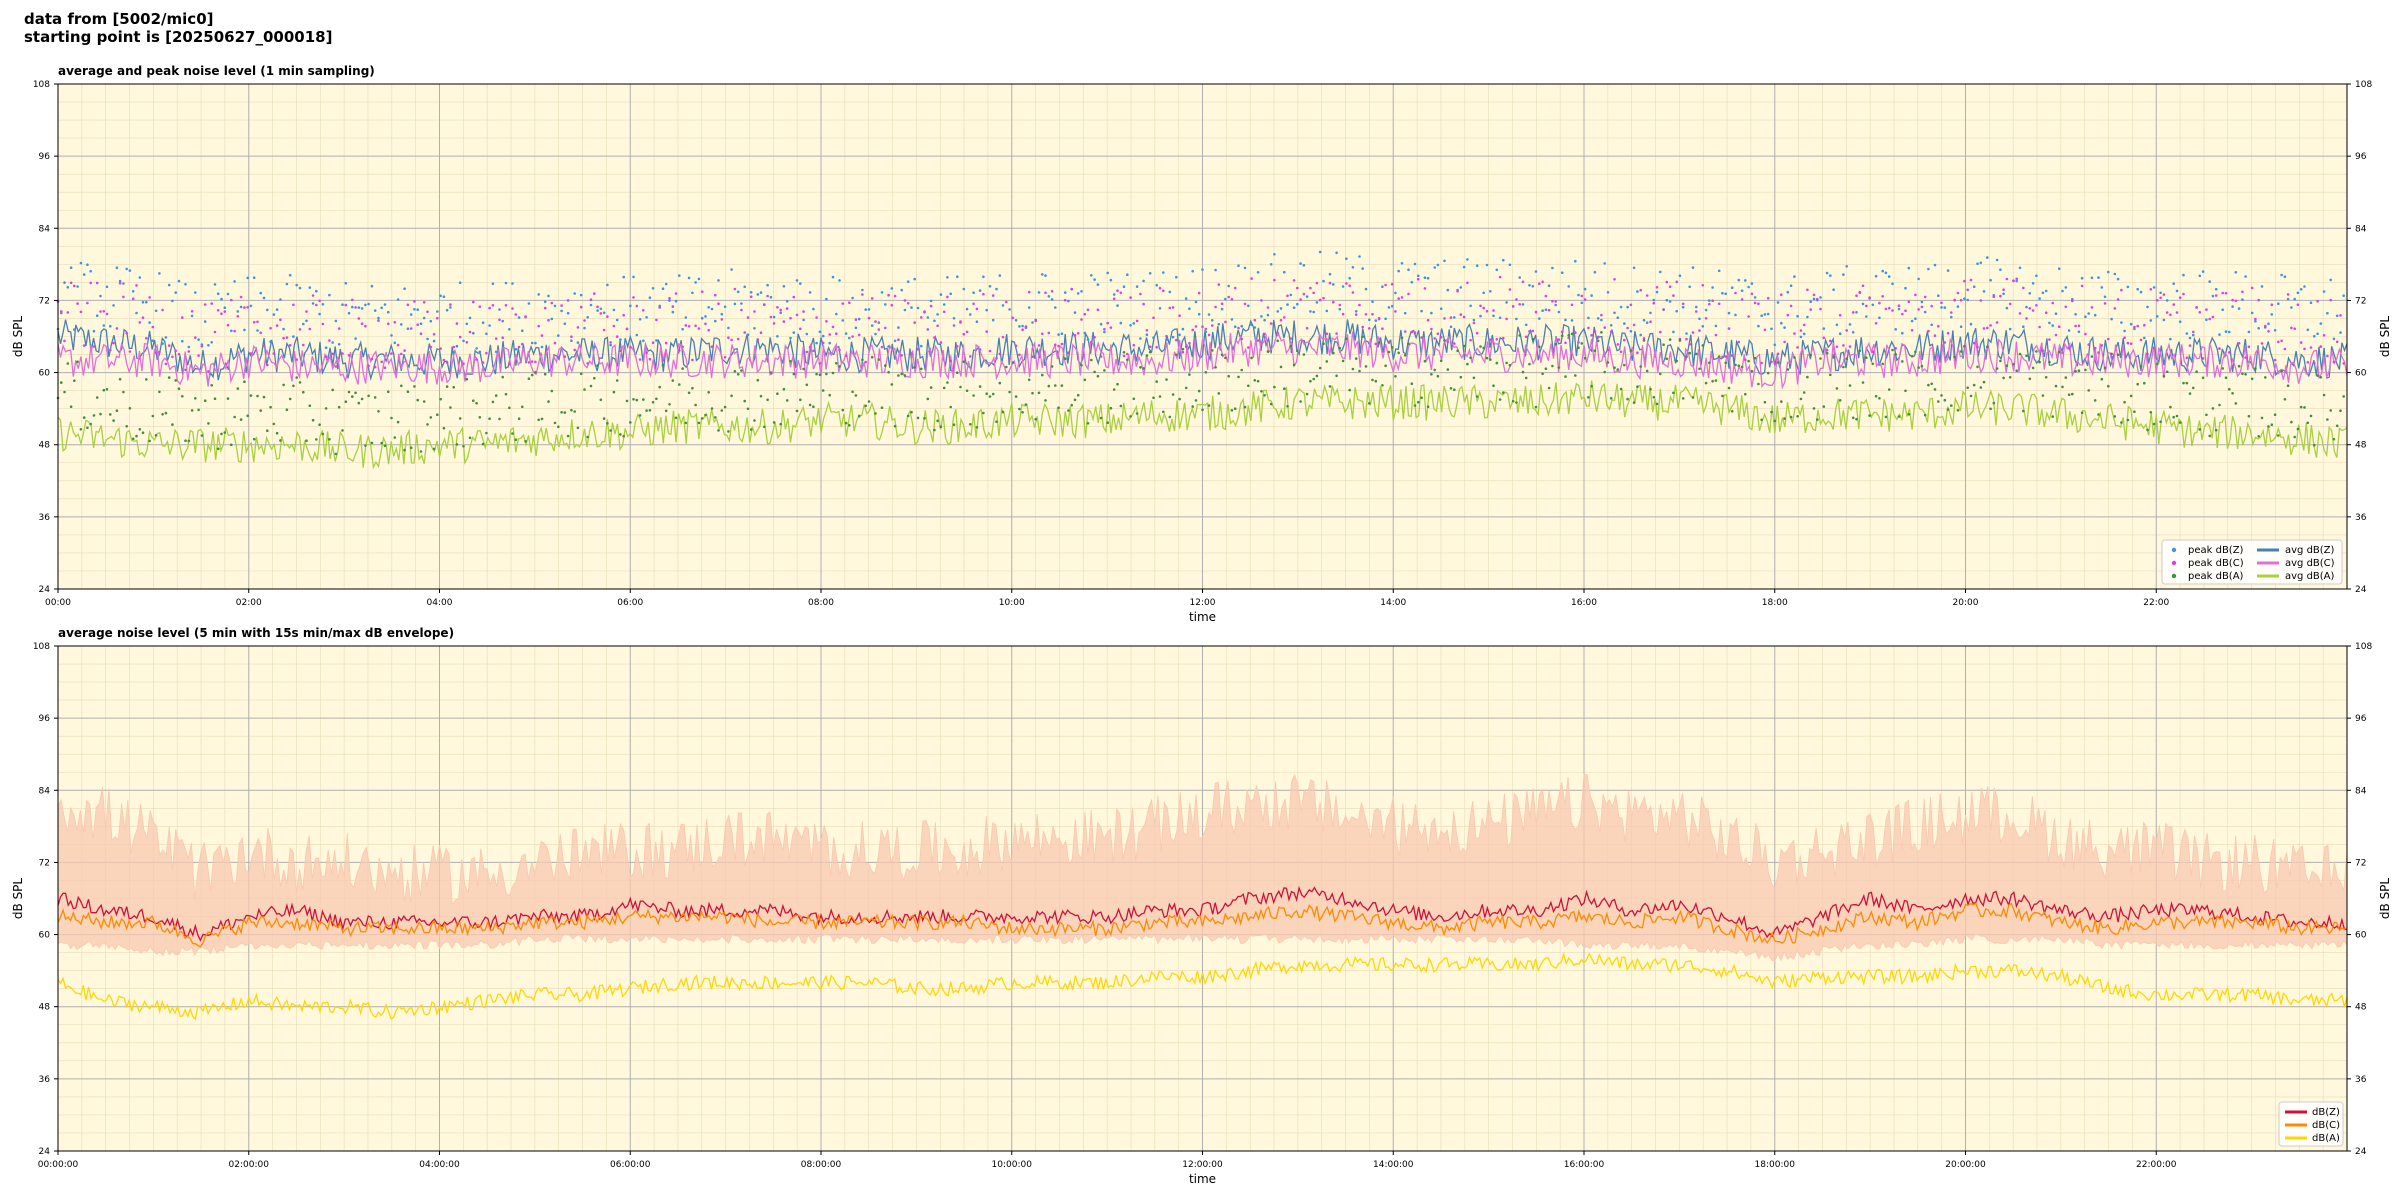 The image size is (2400, 1200). What do you see at coordinates (2361, 936) in the screenshot?
I see `y-tick-label-right: 60` at bounding box center [2361, 936].